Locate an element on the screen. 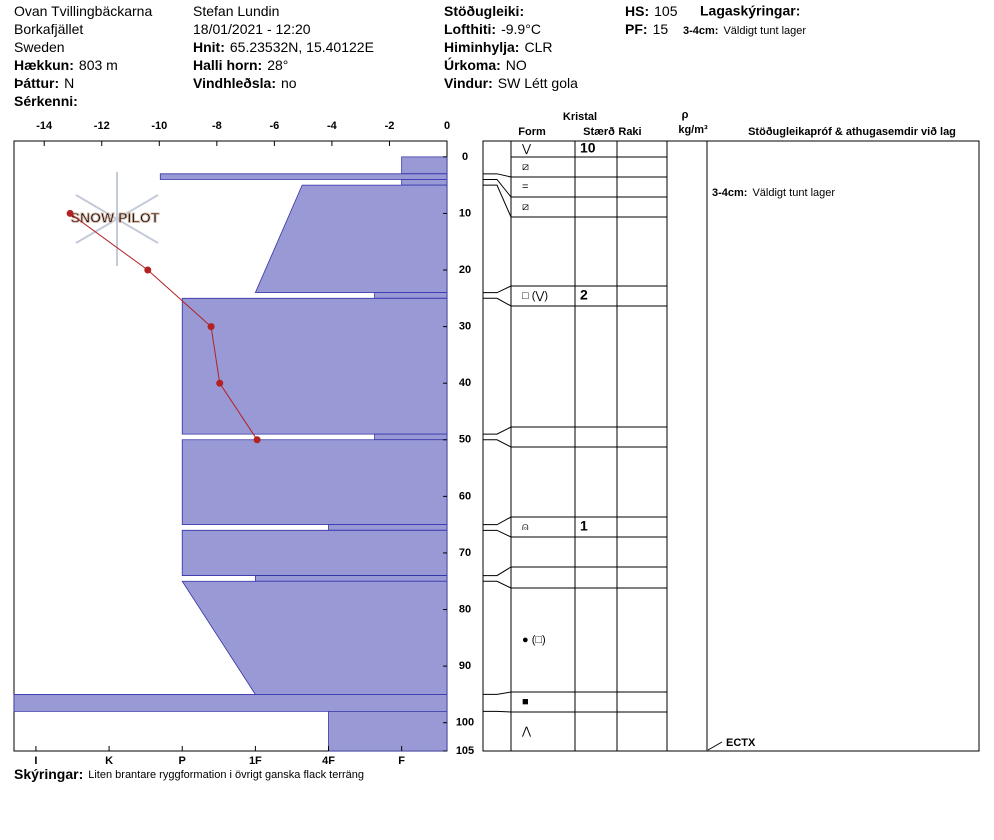  y-tick-label: 90 is located at coordinates (465, 666).